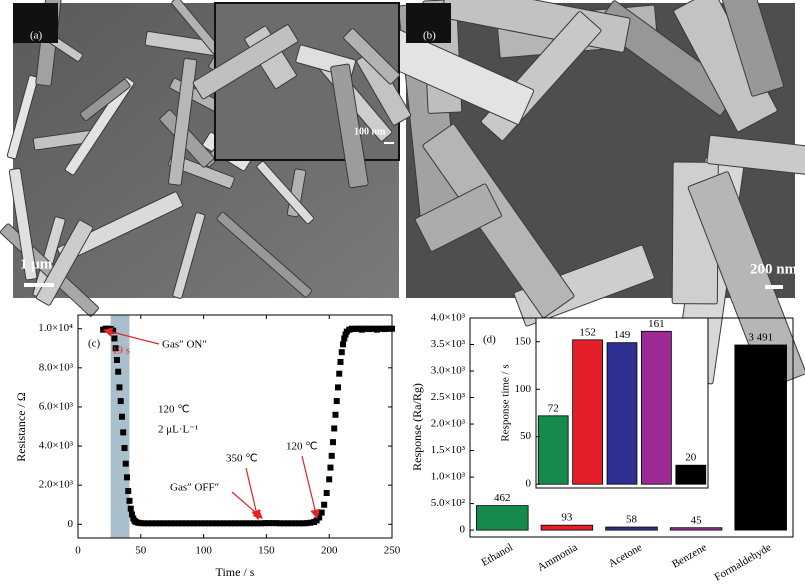  Describe the element at coordinates (567, 518) in the screenshot. I see `value-label: 93` at that location.